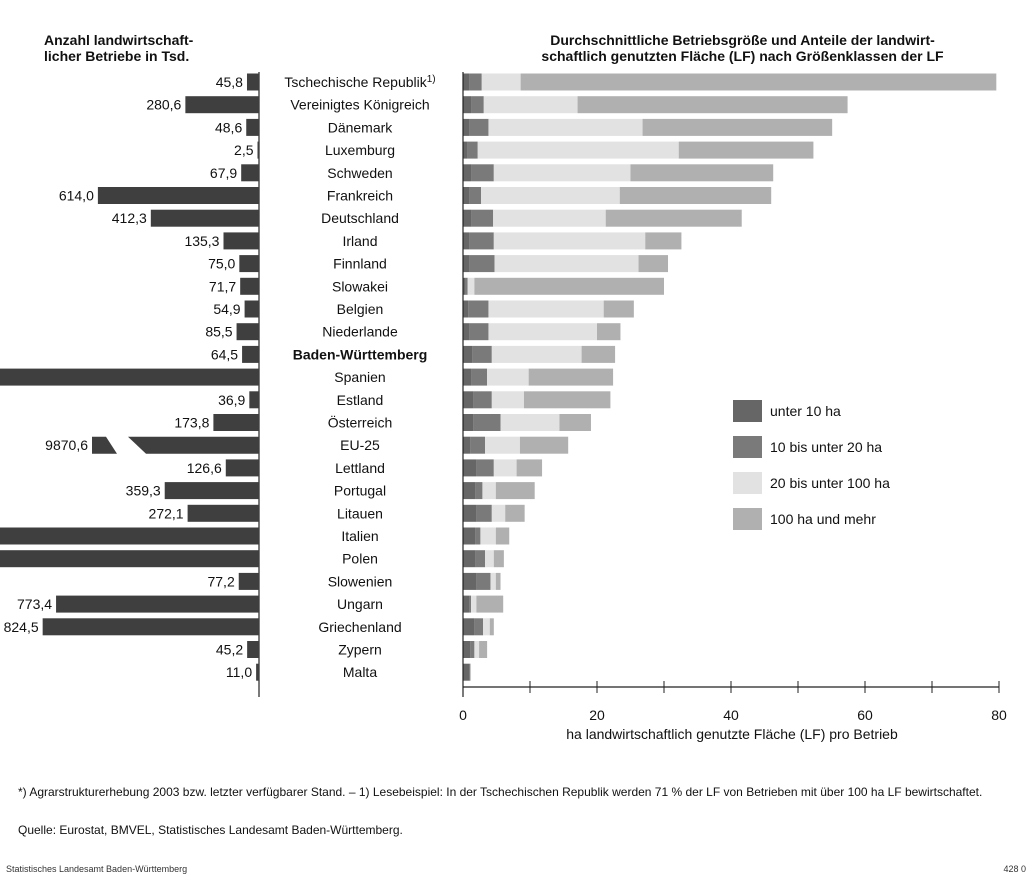 The height and width of the screenshot is (874, 1032). I want to click on country-label: Dänemark, so click(361, 127).